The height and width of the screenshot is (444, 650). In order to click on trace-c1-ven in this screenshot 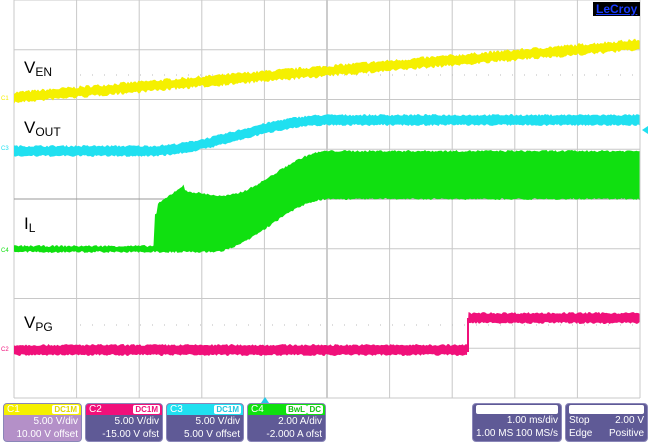, I will do `click(327, 71)`.